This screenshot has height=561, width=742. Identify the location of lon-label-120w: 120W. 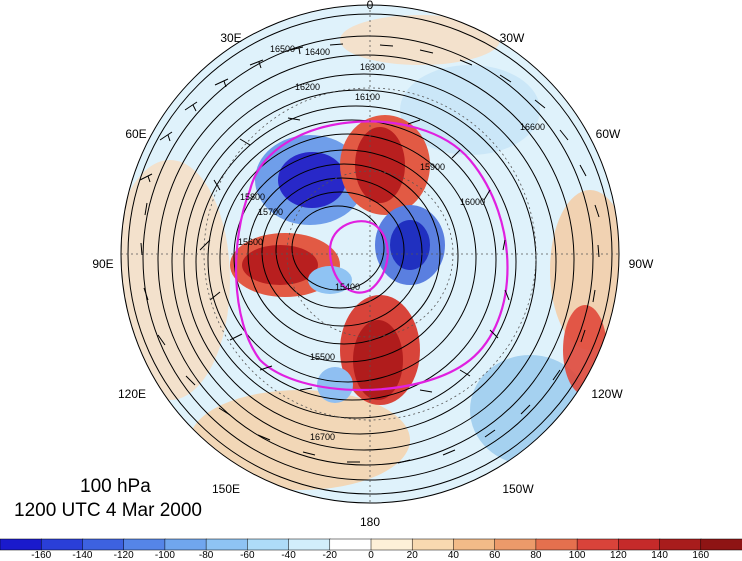
(607, 394).